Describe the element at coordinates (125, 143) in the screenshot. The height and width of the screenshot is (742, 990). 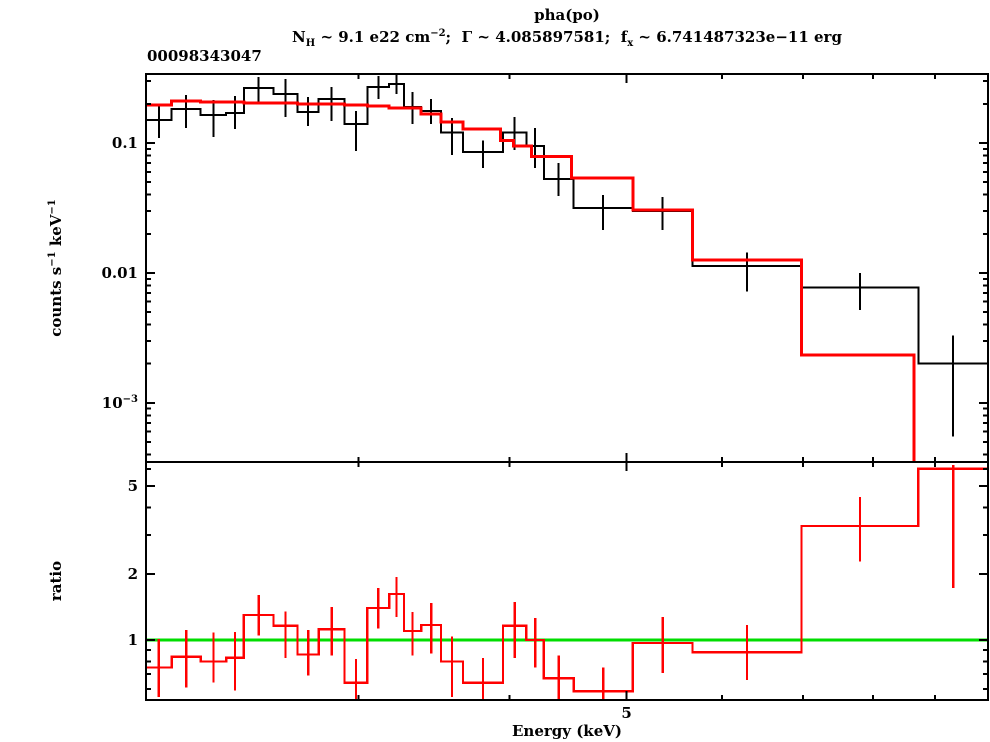
I see `tick-label: 0.1` at that location.